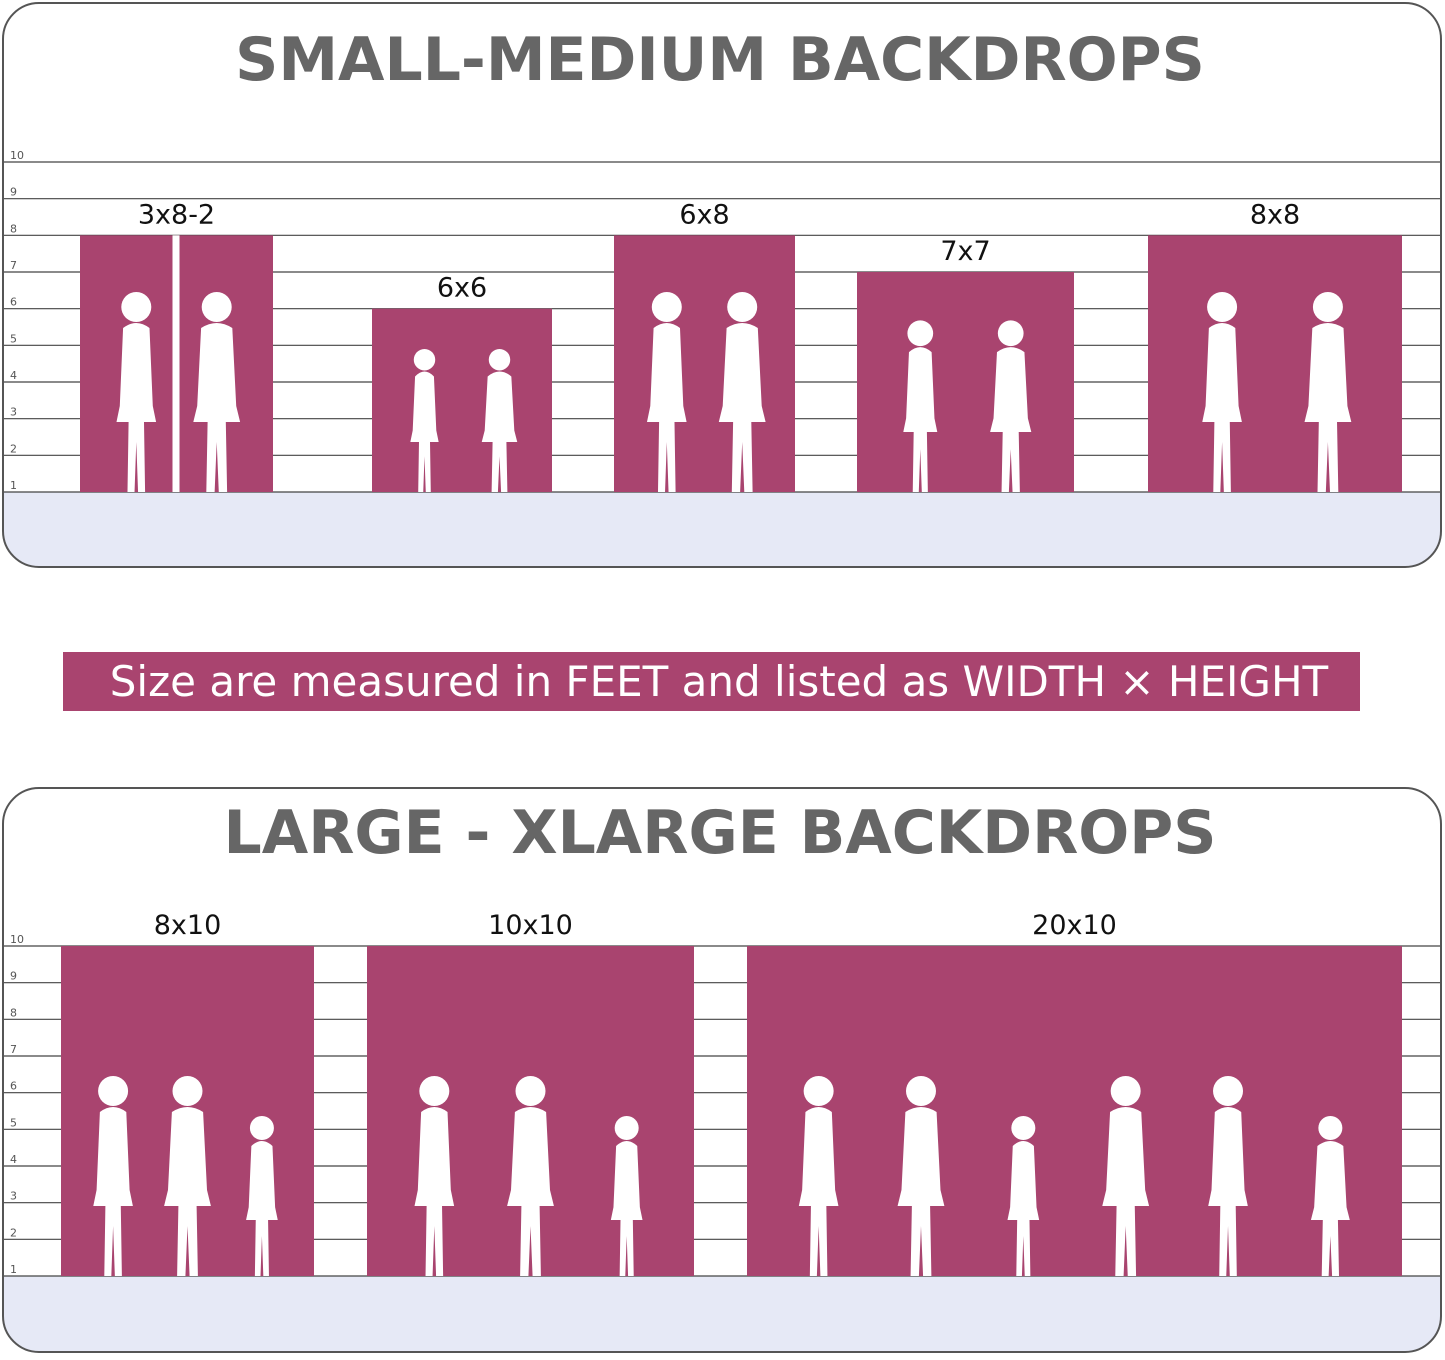 The height and width of the screenshot is (1360, 1445). Describe the element at coordinates (462, 288) in the screenshot. I see `backdrop-label: 6x6` at that location.